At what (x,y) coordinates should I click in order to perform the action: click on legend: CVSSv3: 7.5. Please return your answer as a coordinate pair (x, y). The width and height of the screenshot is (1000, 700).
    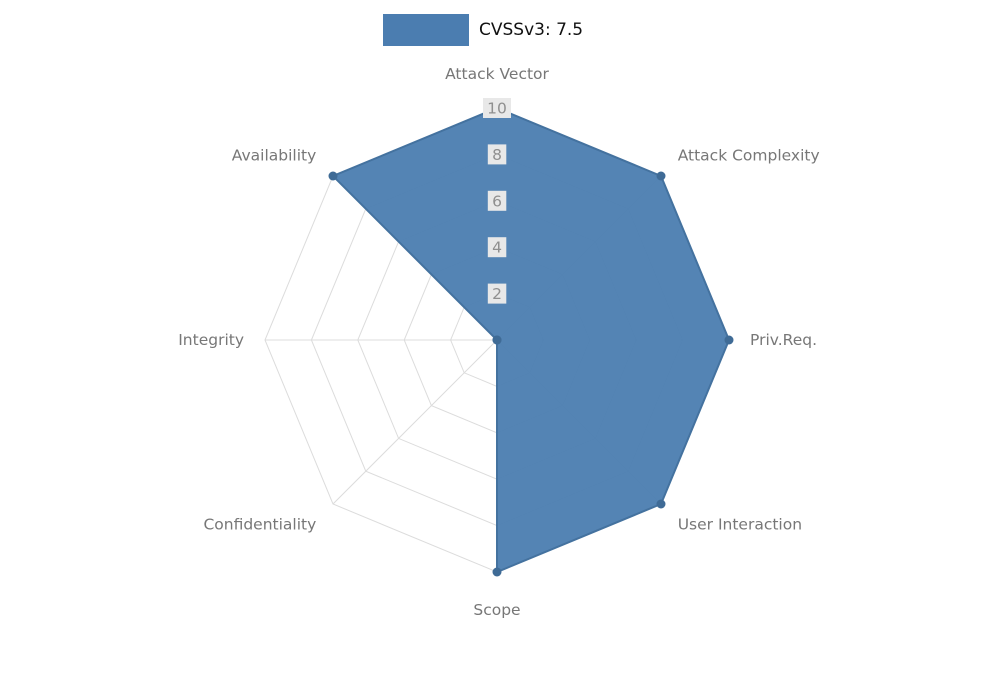
    Looking at the image, I should click on (483, 30).